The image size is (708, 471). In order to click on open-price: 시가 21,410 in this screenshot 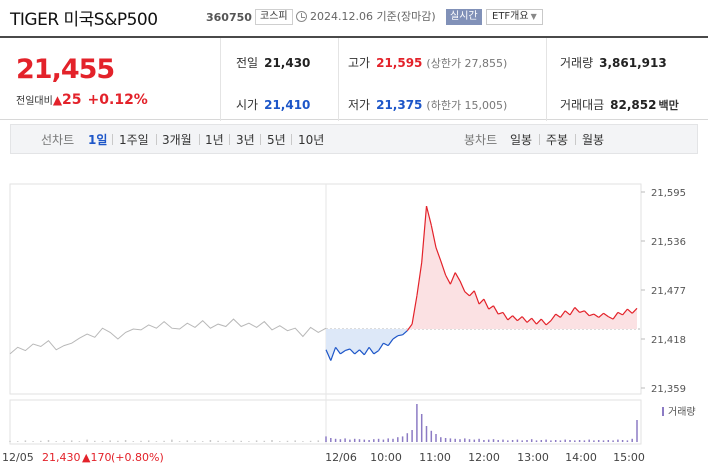, I will do `click(273, 104)`.